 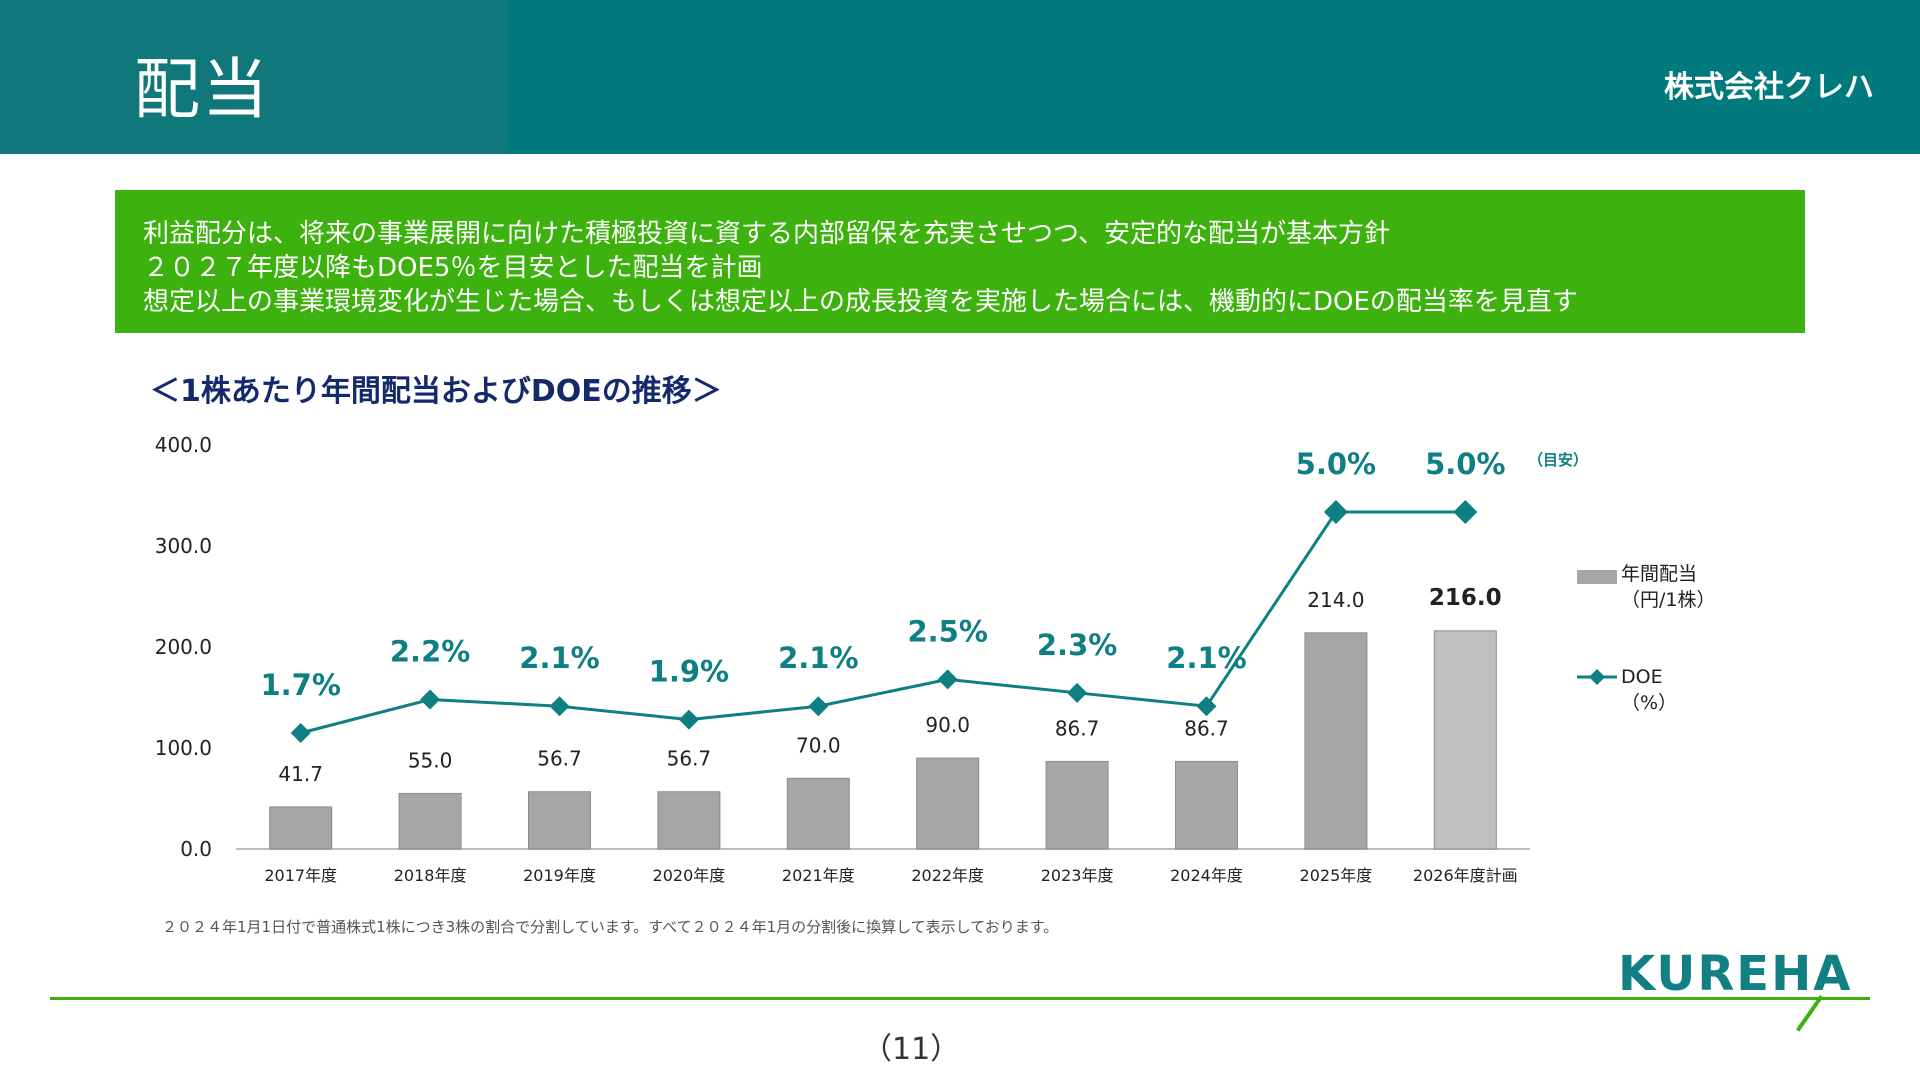 I want to click on x-tick-label: 2021年度, so click(x=818, y=875).